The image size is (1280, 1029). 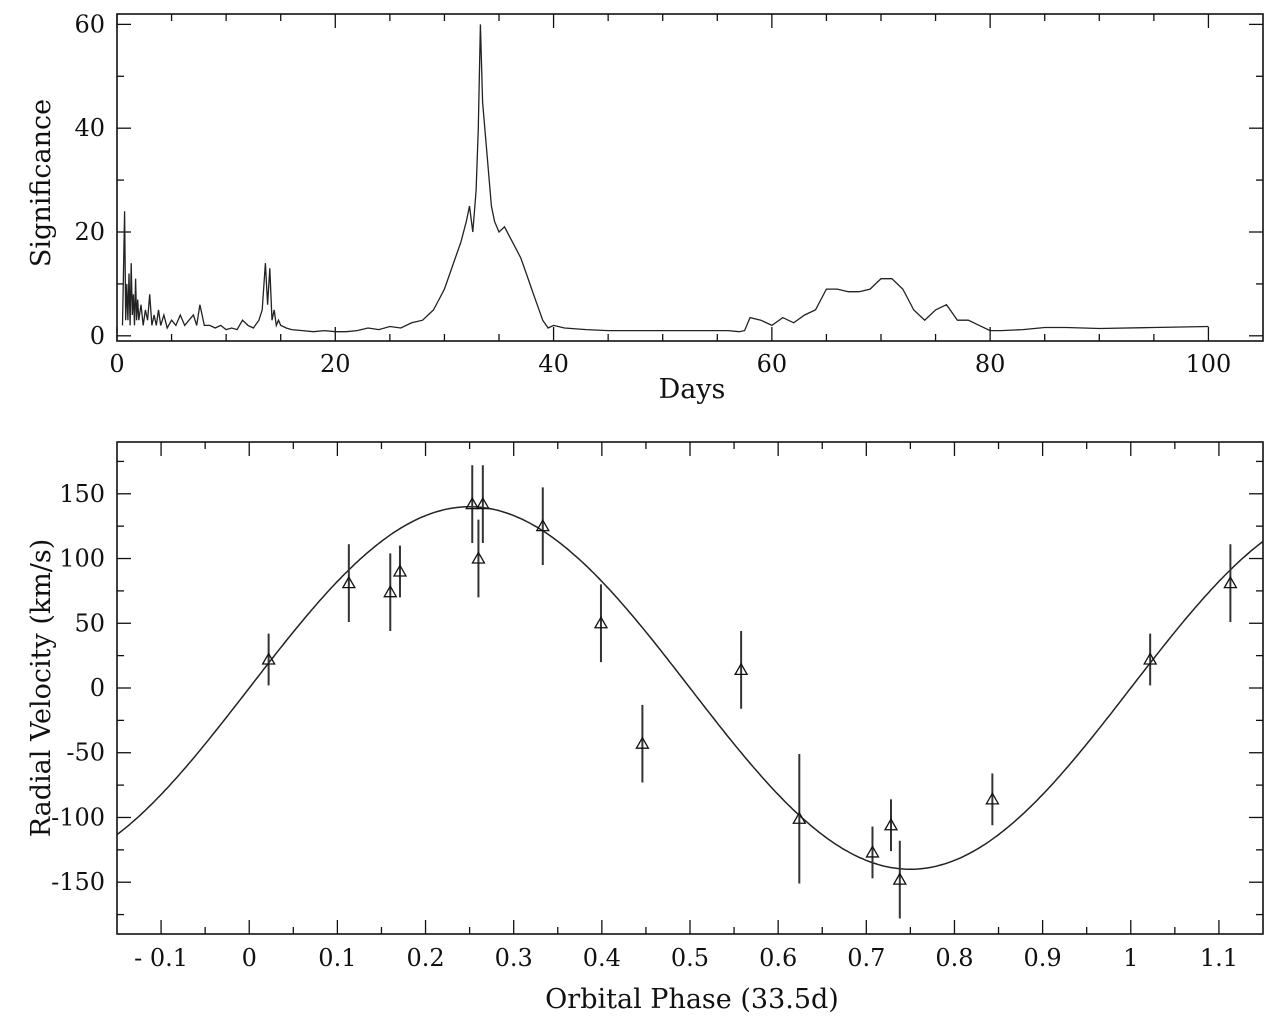 I want to click on periodogram-y-tick-label: 0, so click(x=97, y=336).